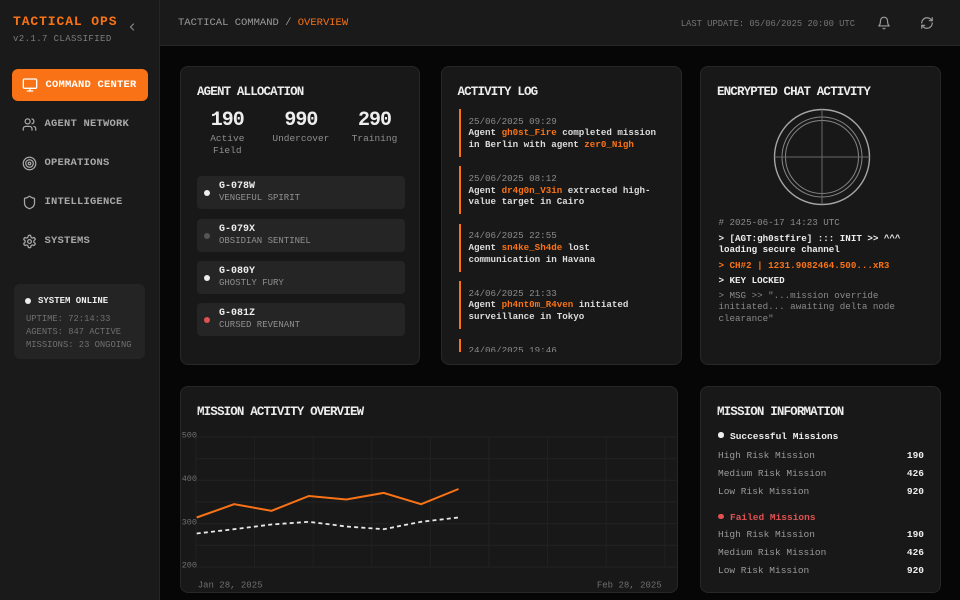  I want to click on svg-text: Jan 28, 2025, so click(230, 586).